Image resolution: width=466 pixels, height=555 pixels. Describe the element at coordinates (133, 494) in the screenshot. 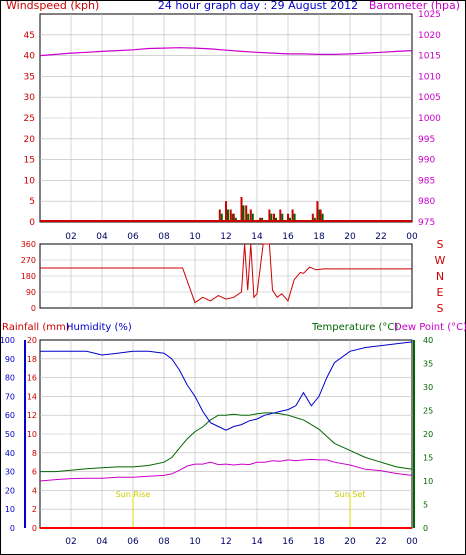

I see `sunrise-label: Sun Rise` at that location.